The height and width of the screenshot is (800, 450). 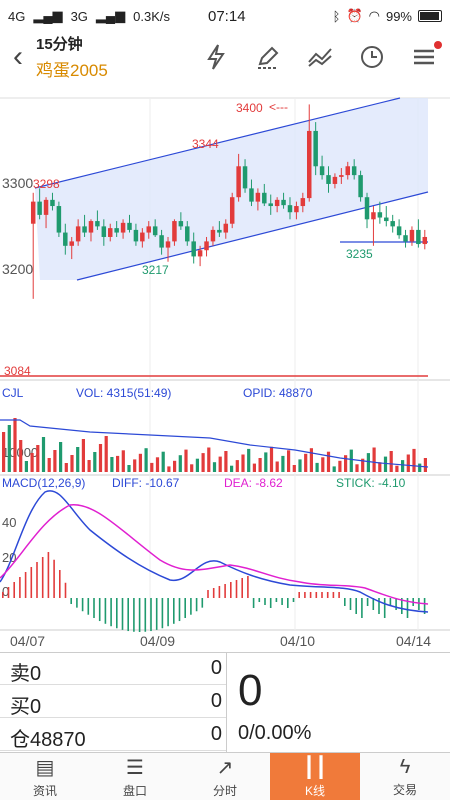 What do you see at coordinates (405, 776) in the screenshot?
I see `tab-trade: ϟ 交易` at bounding box center [405, 776].